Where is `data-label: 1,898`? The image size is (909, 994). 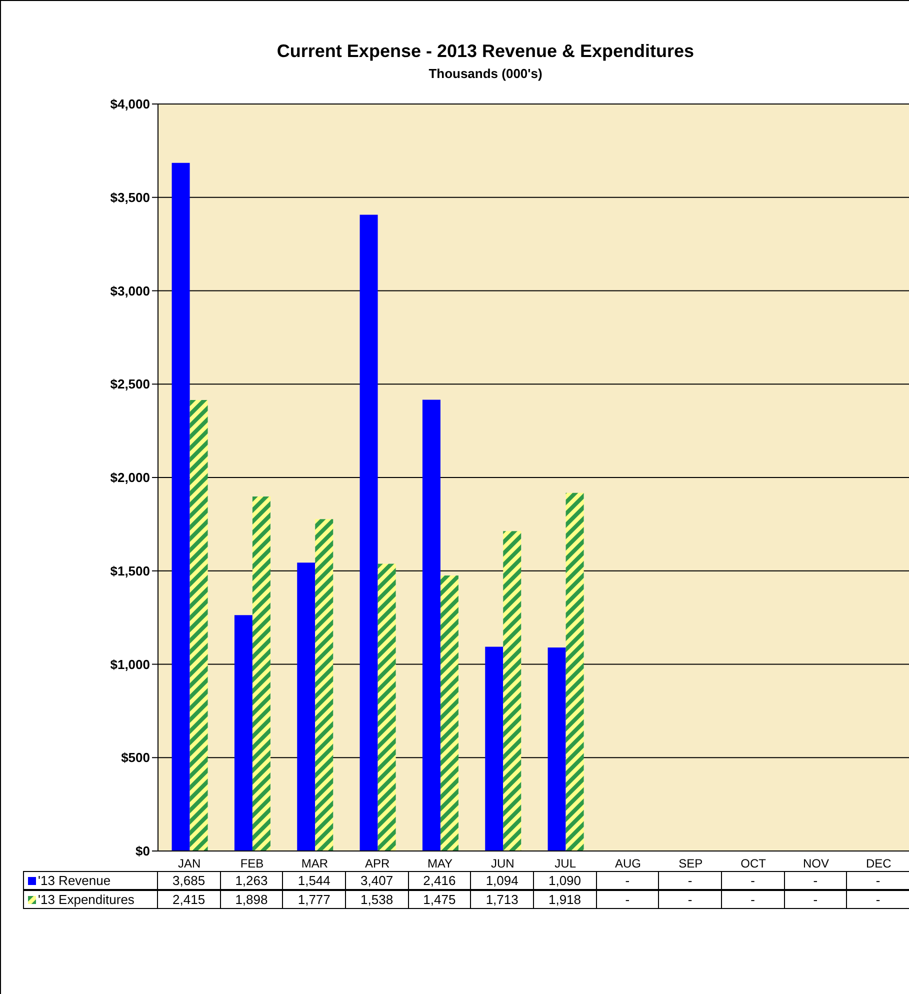
data-label: 1,898 is located at coordinates (252, 899).